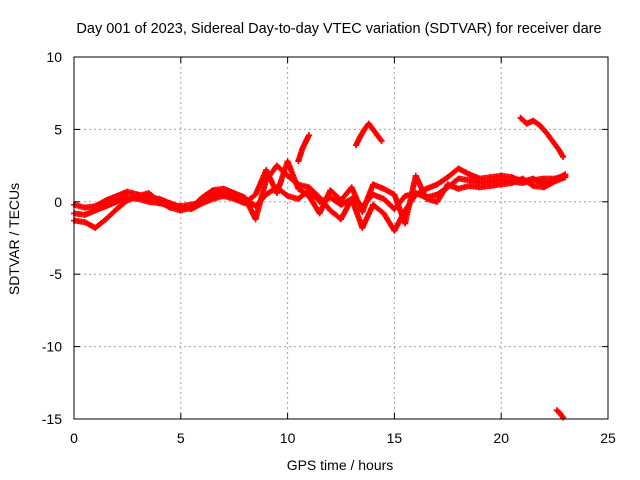  What do you see at coordinates (608, 438) in the screenshot?
I see `x-tick-label: 25` at bounding box center [608, 438].